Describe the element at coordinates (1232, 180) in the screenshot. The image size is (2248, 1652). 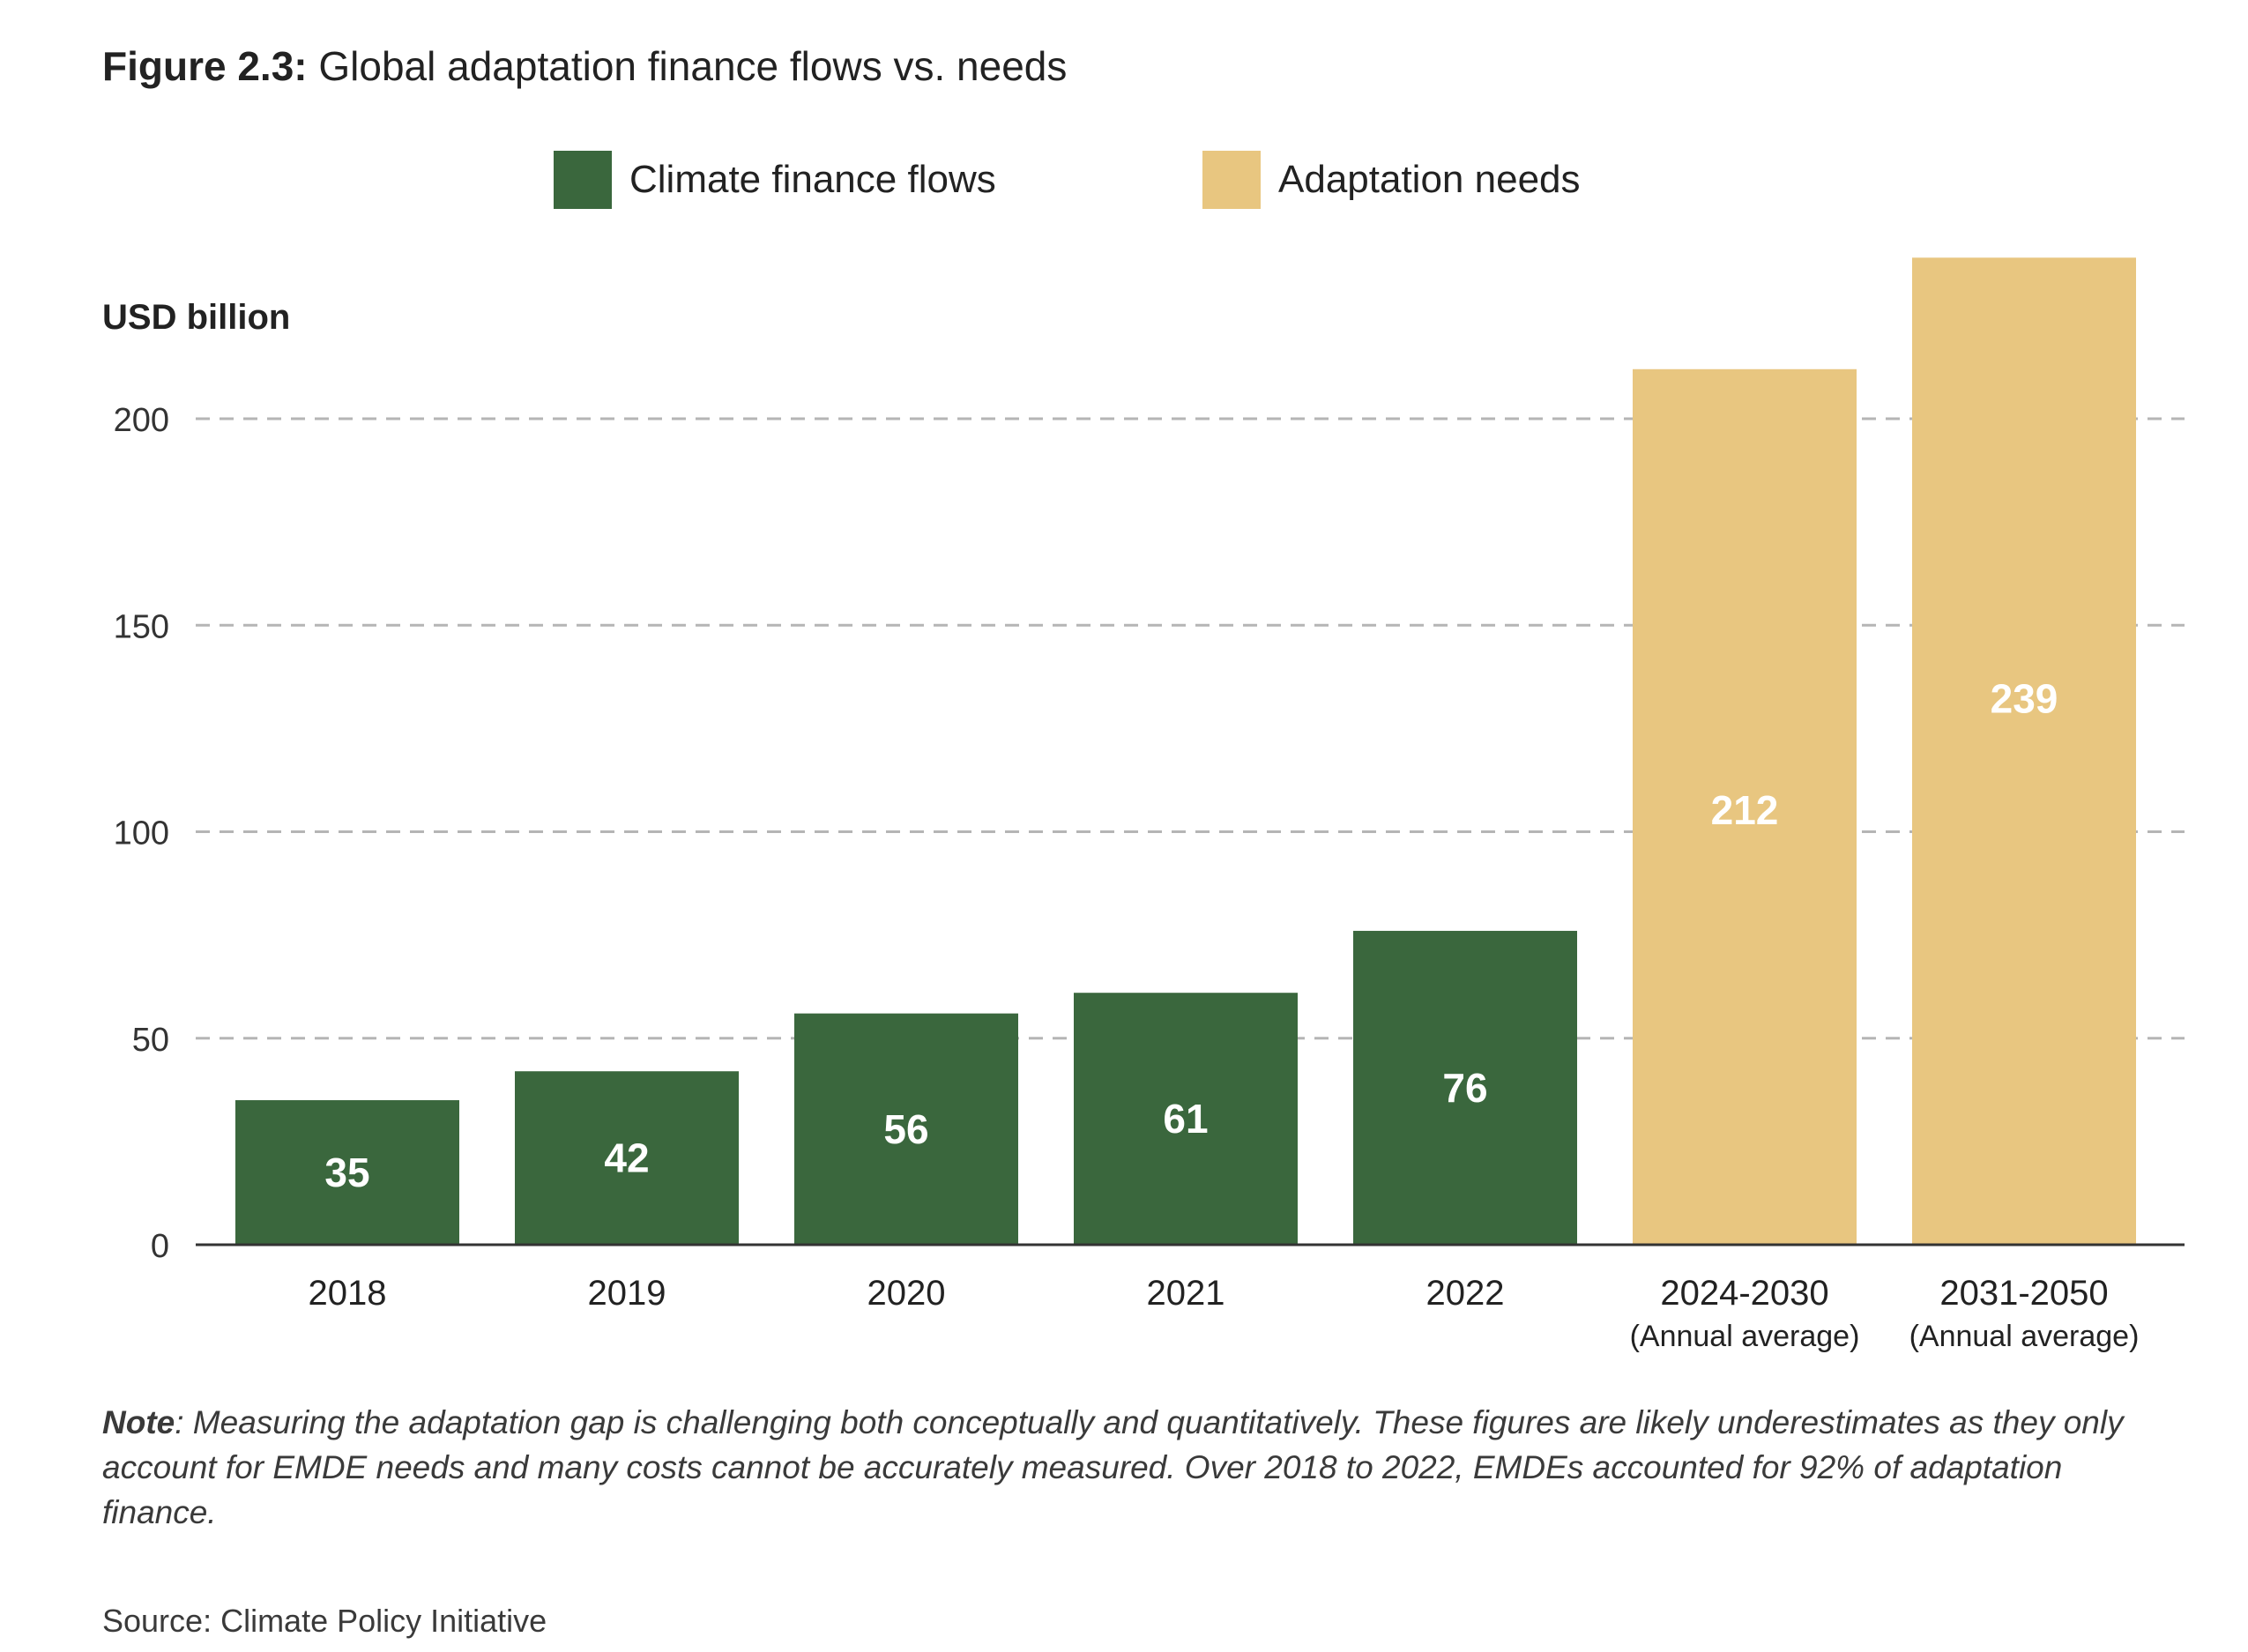
I see `legend-swatch-adaptation-needs` at that location.